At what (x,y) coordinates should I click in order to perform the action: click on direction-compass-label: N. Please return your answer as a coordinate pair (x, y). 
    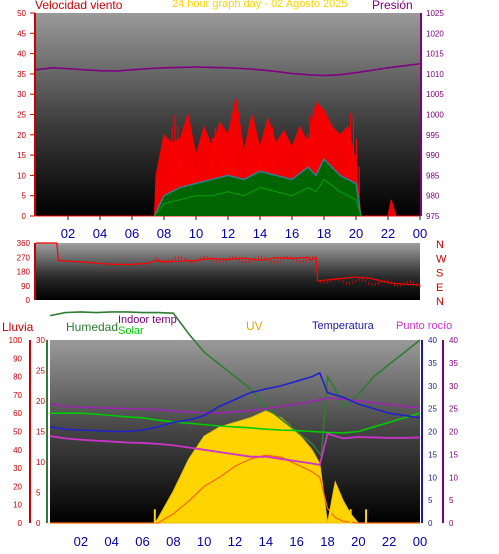
    Looking at the image, I should click on (440, 302).